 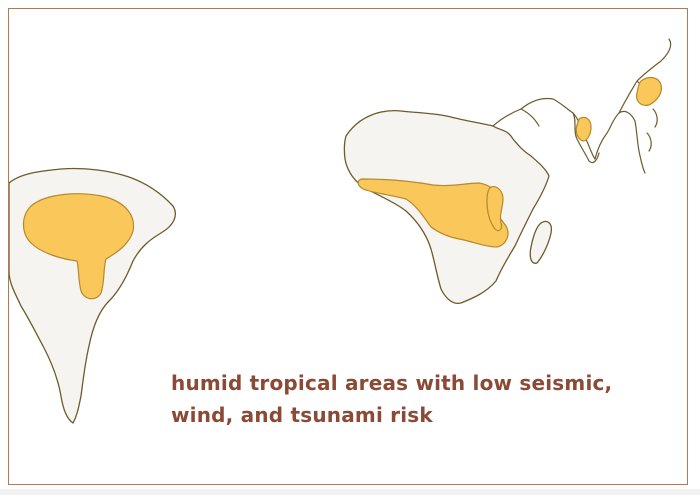 What do you see at coordinates (649, 91) in the screenshot?
I see `japan-humid-zone` at bounding box center [649, 91].